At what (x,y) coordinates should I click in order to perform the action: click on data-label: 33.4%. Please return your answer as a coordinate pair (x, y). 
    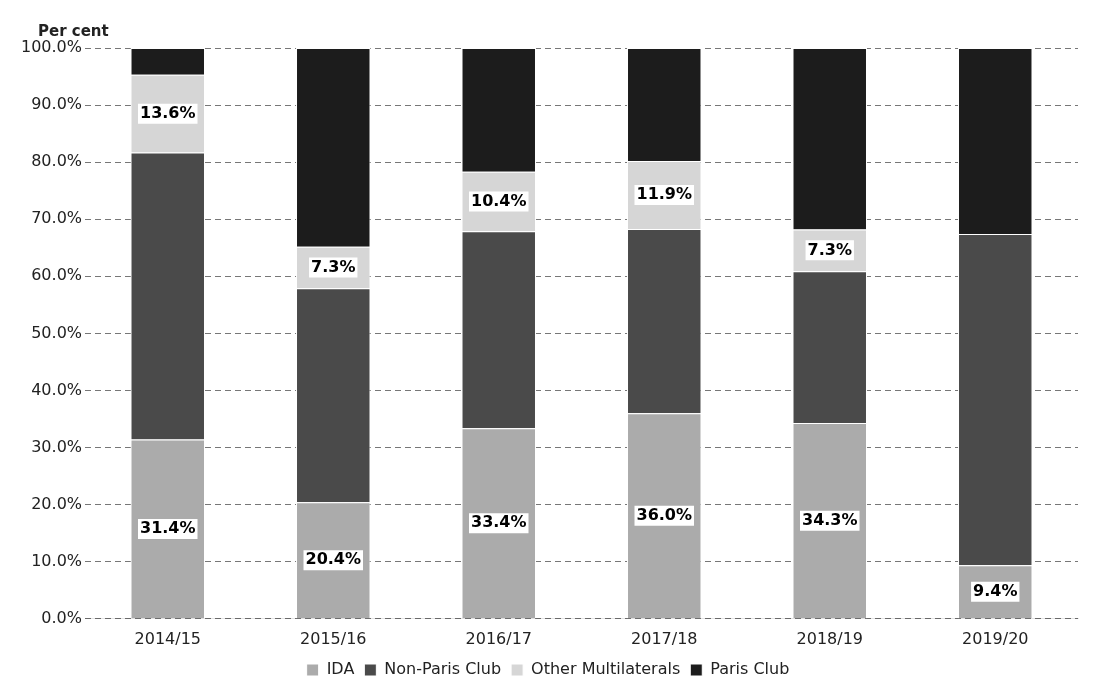
    Looking at the image, I should click on (499, 522).